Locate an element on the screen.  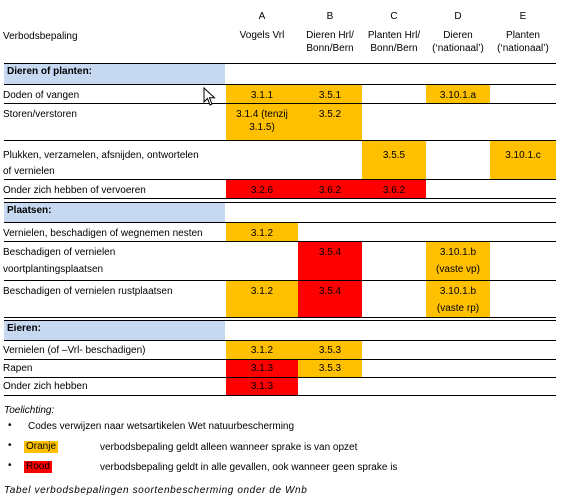
row-label: Onder zich hebben of vervoeren is located at coordinates (74, 190).